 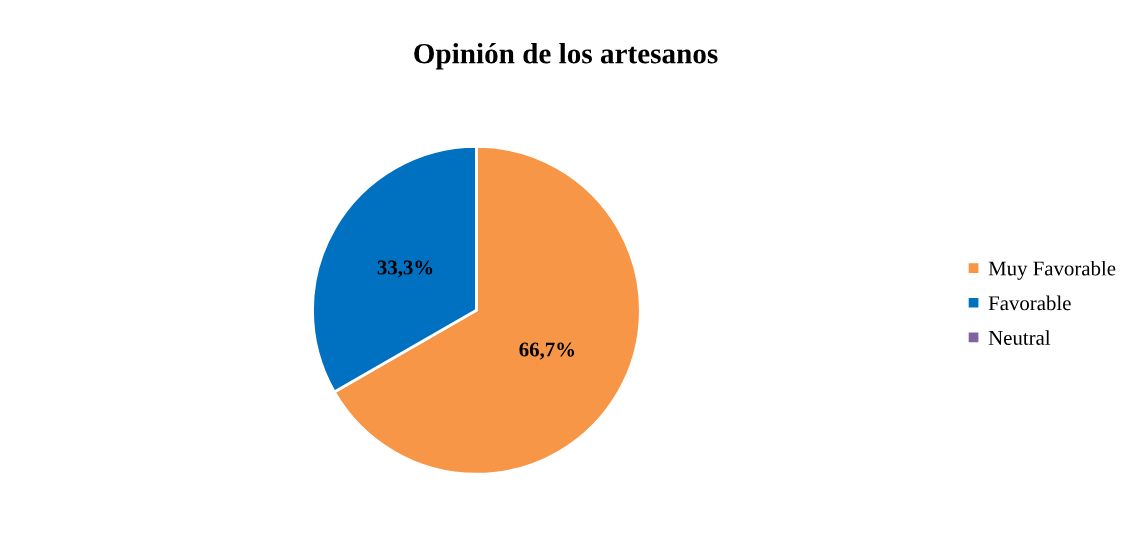 What do you see at coordinates (566, 56) in the screenshot?
I see `chart-title: Opinión de los artesanos` at bounding box center [566, 56].